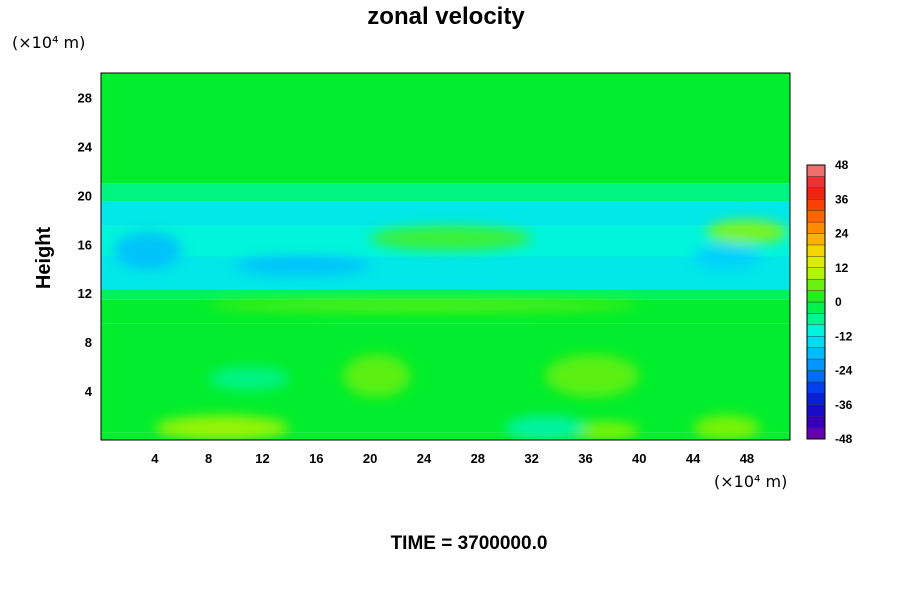  Describe the element at coordinates (844, 405) in the screenshot. I see `colorbar-tick-label: -36` at that location.